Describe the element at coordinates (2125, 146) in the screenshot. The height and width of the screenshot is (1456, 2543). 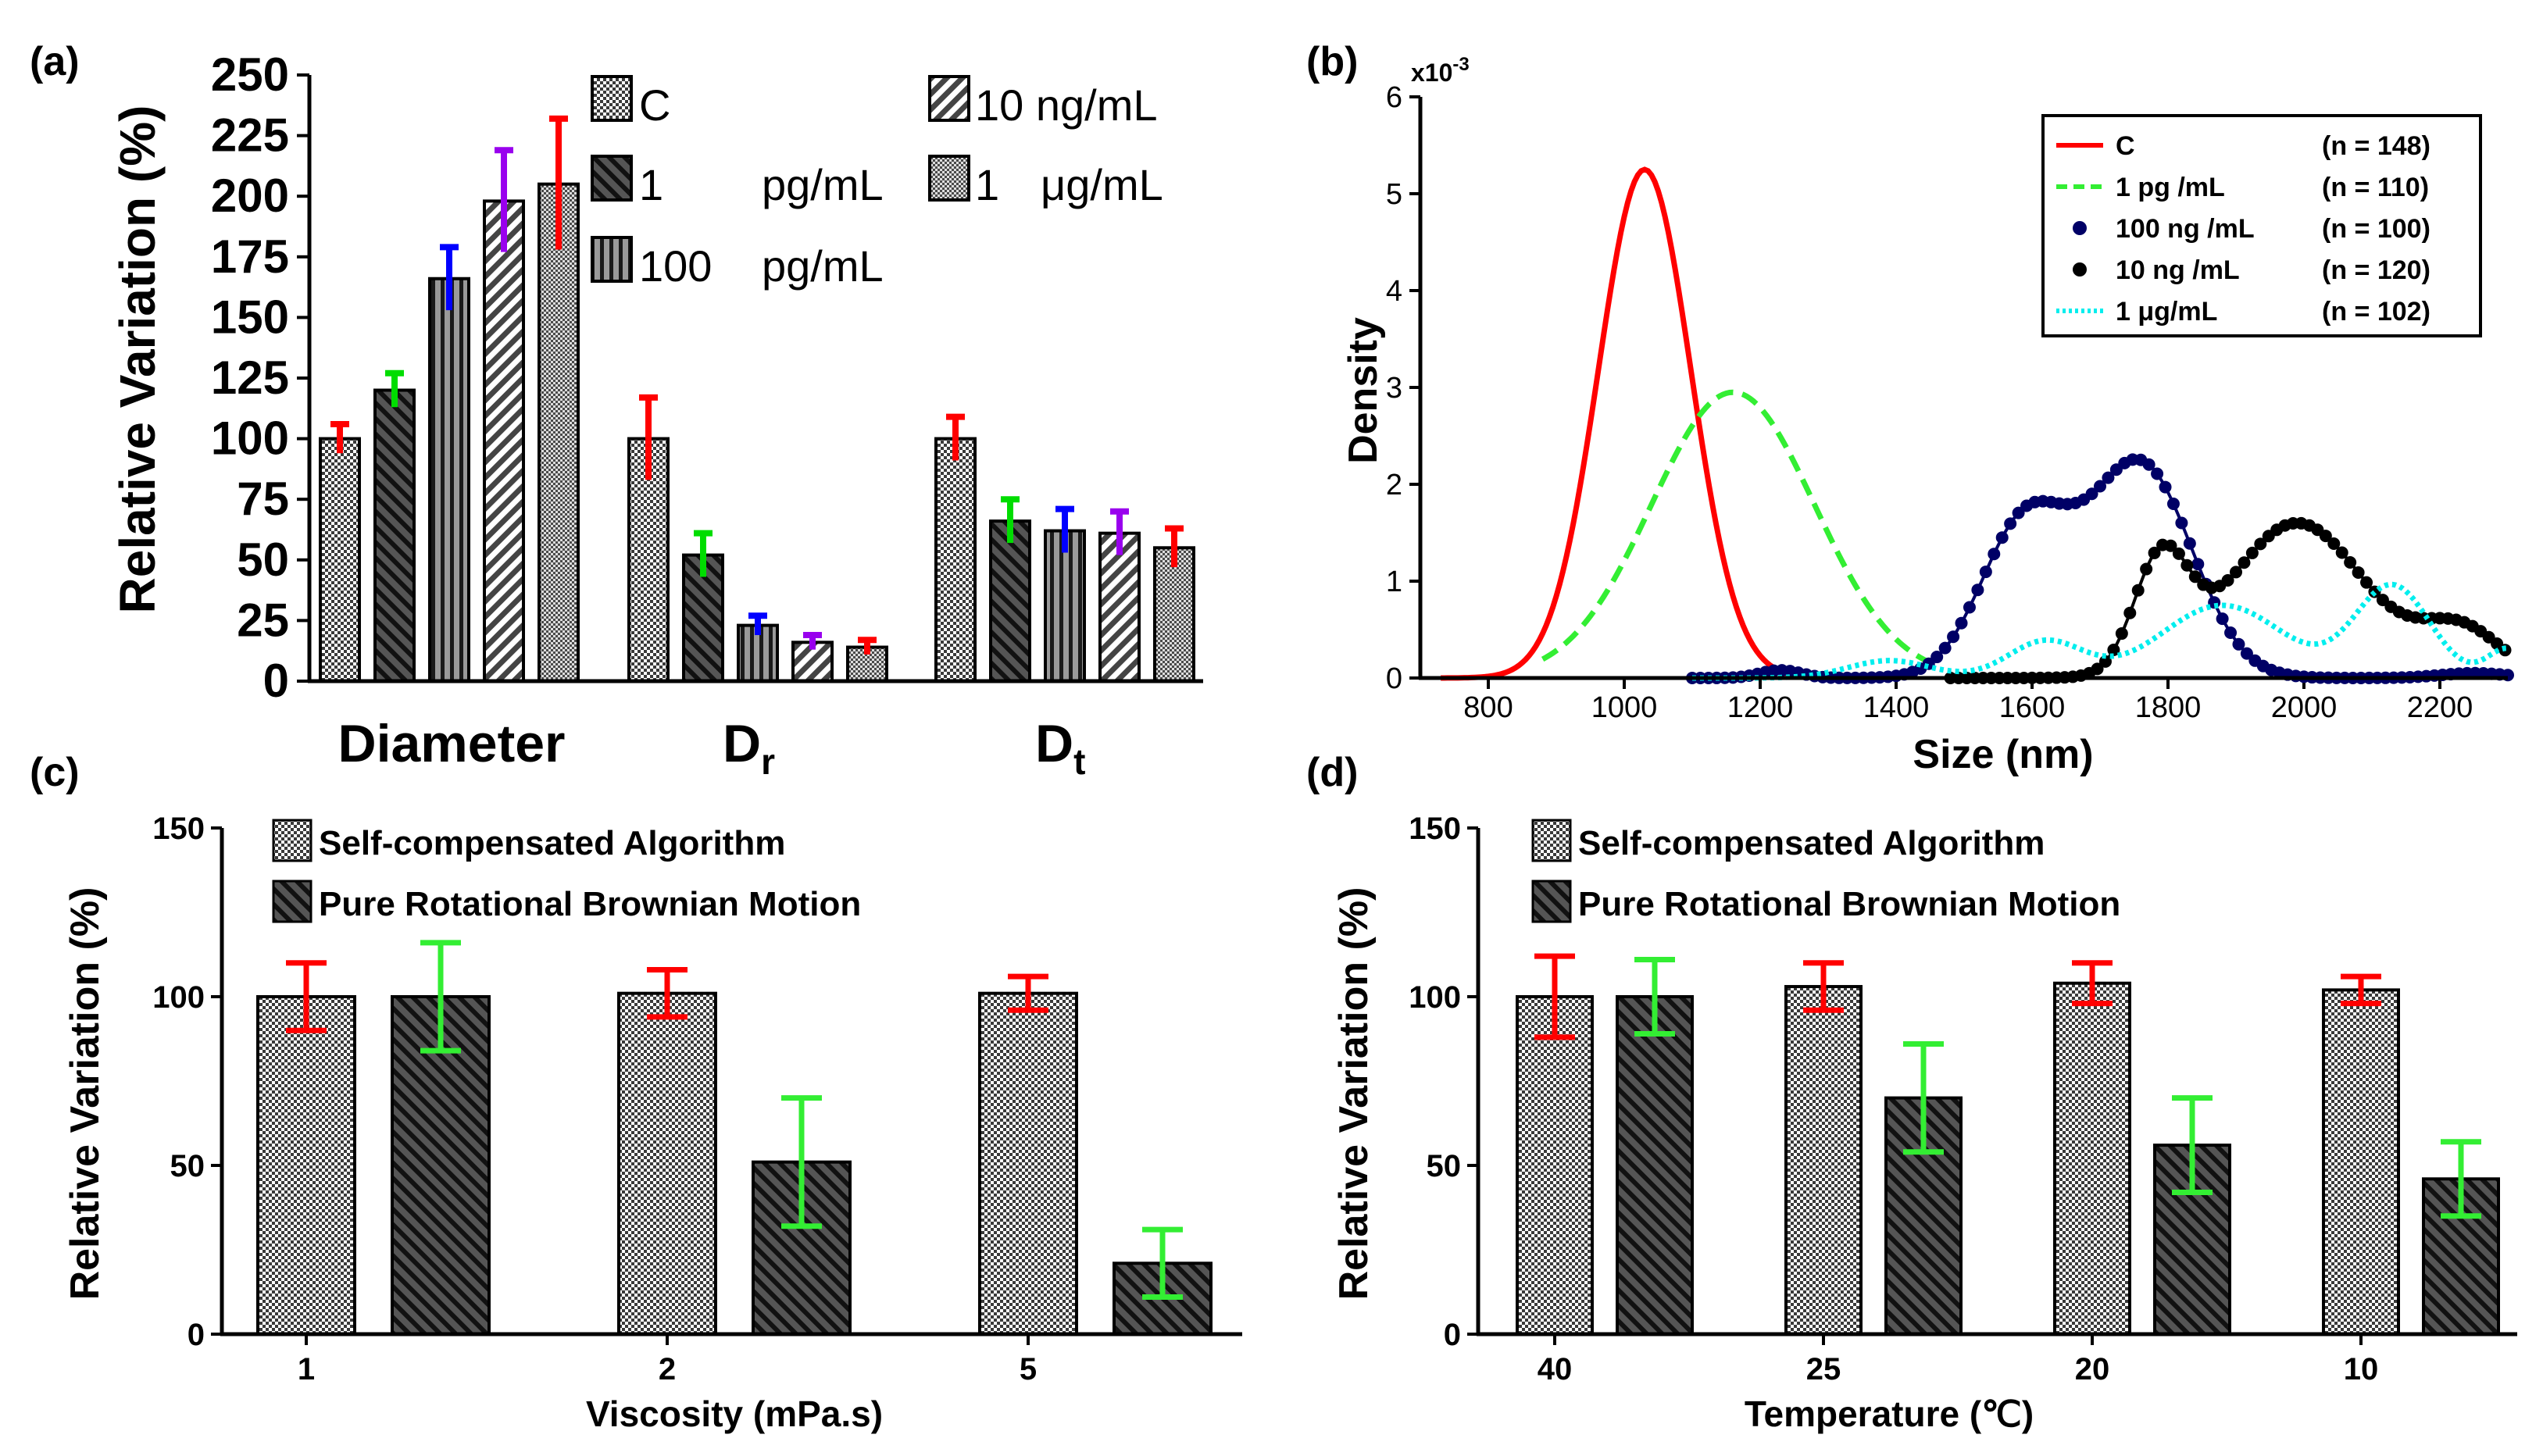
I see `legend-name-c: C` at that location.